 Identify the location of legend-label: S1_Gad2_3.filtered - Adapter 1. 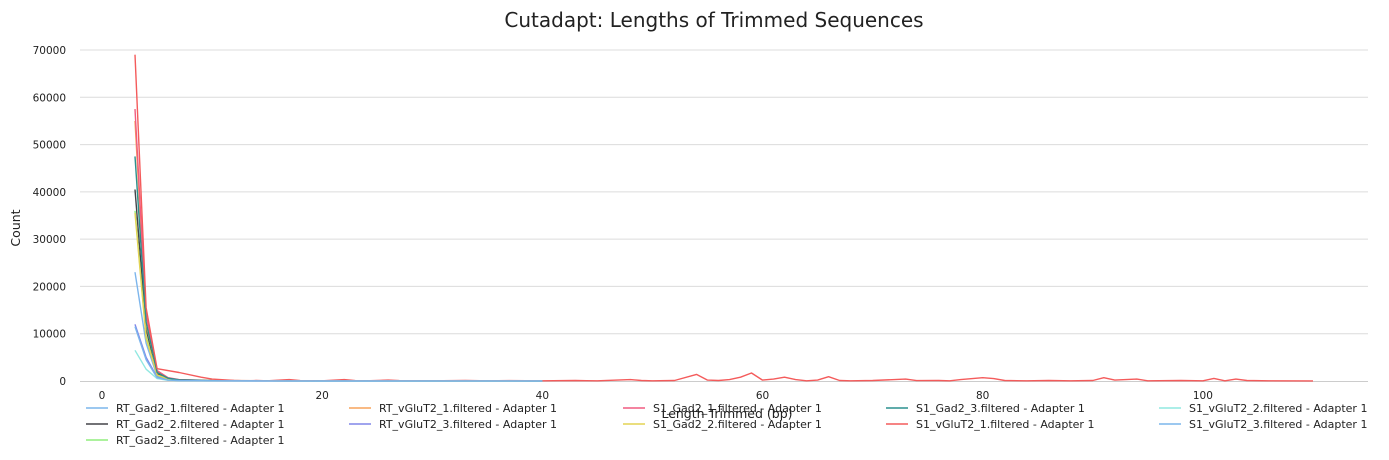
(1000, 408).